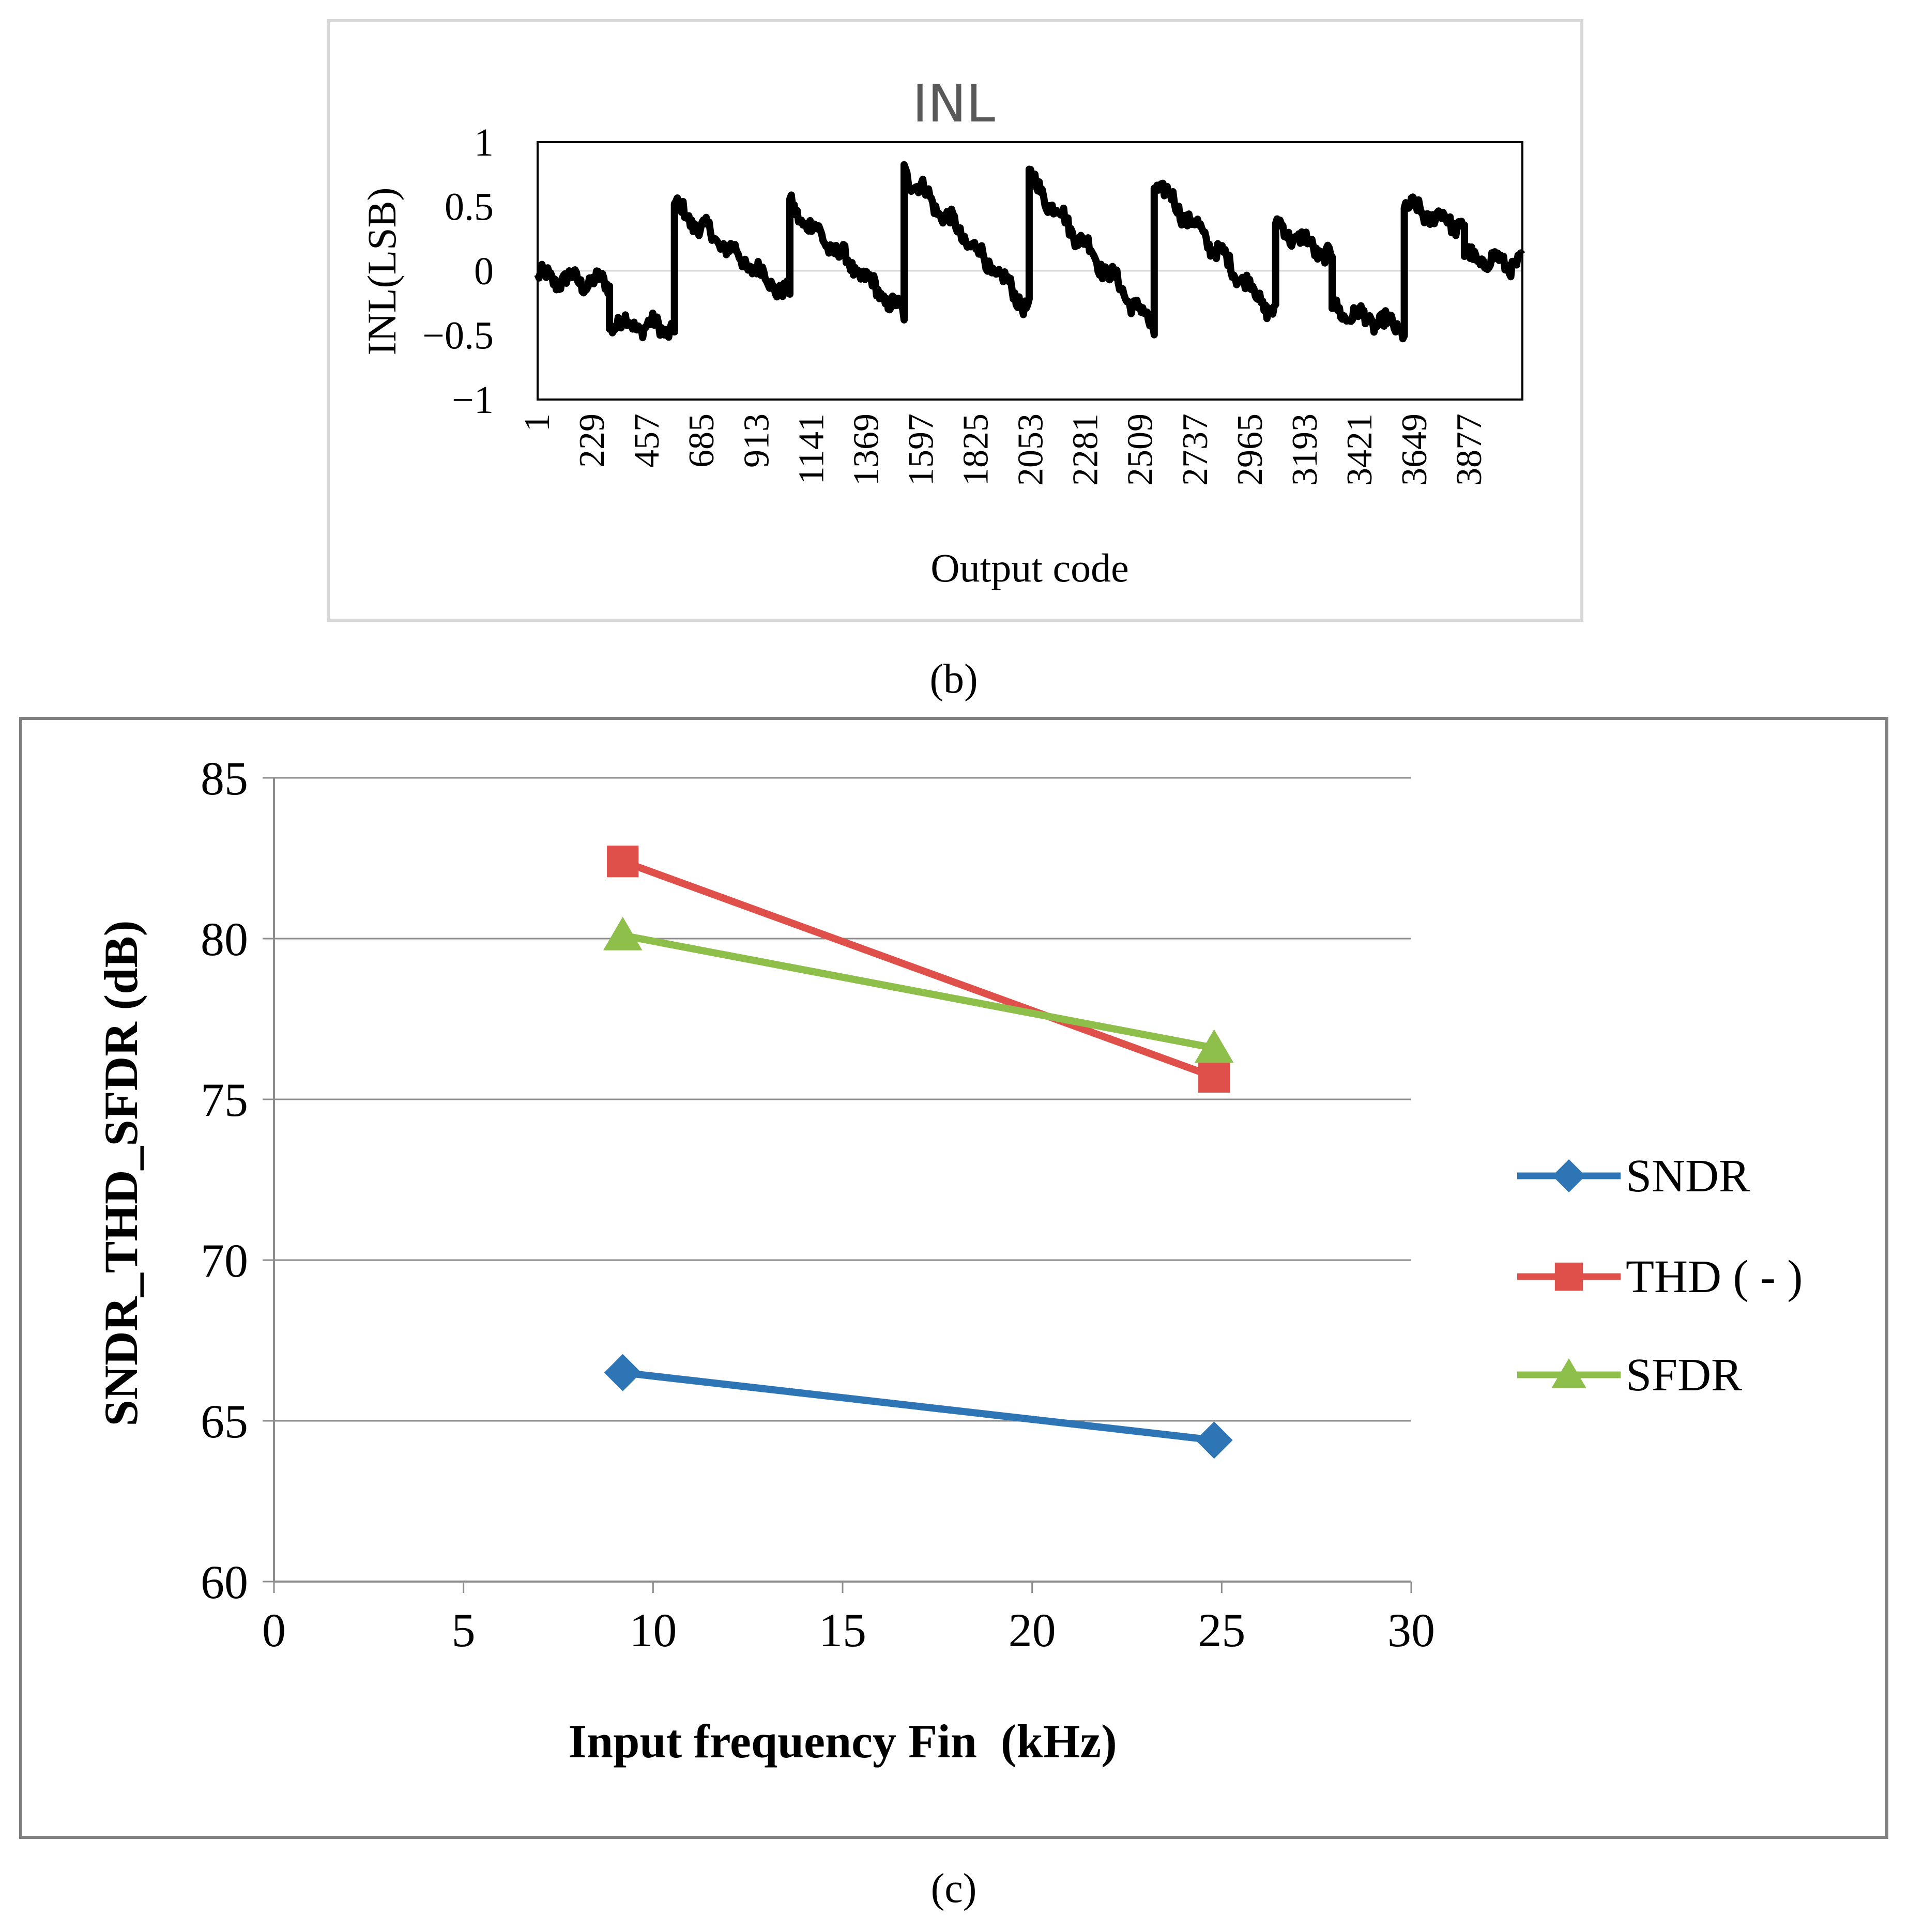 Image resolution: width=1908 pixels, height=1932 pixels. Describe the element at coordinates (464, 1630) in the screenshot. I see `dynamic-x-tick-label: 5` at that location.